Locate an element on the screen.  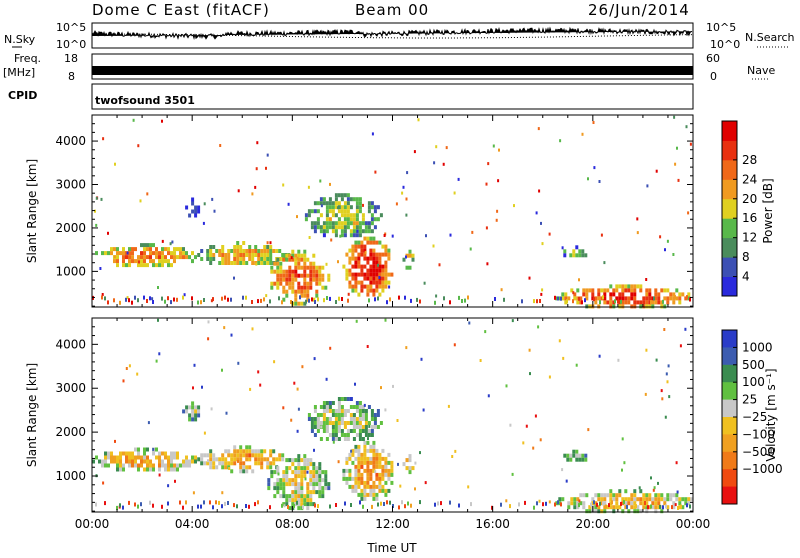
power-colorbar-tick-label: 20 is located at coordinates (749, 199).